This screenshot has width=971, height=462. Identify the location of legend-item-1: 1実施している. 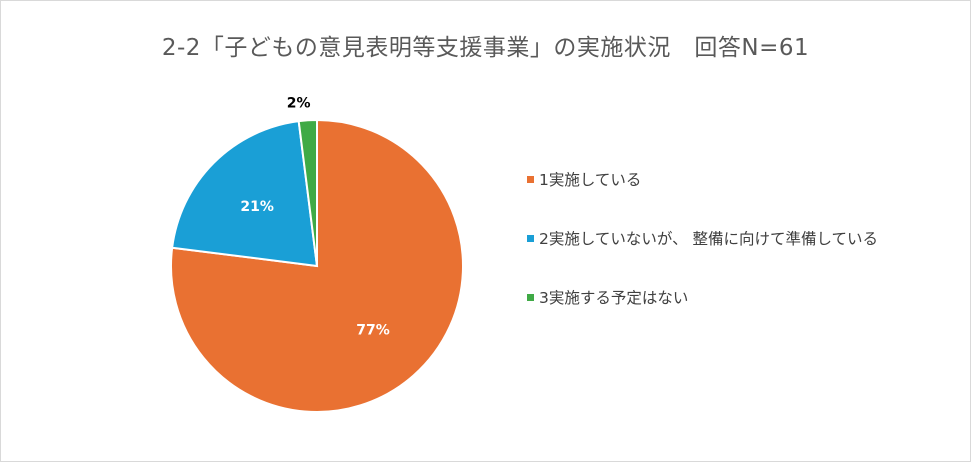
(702, 179).